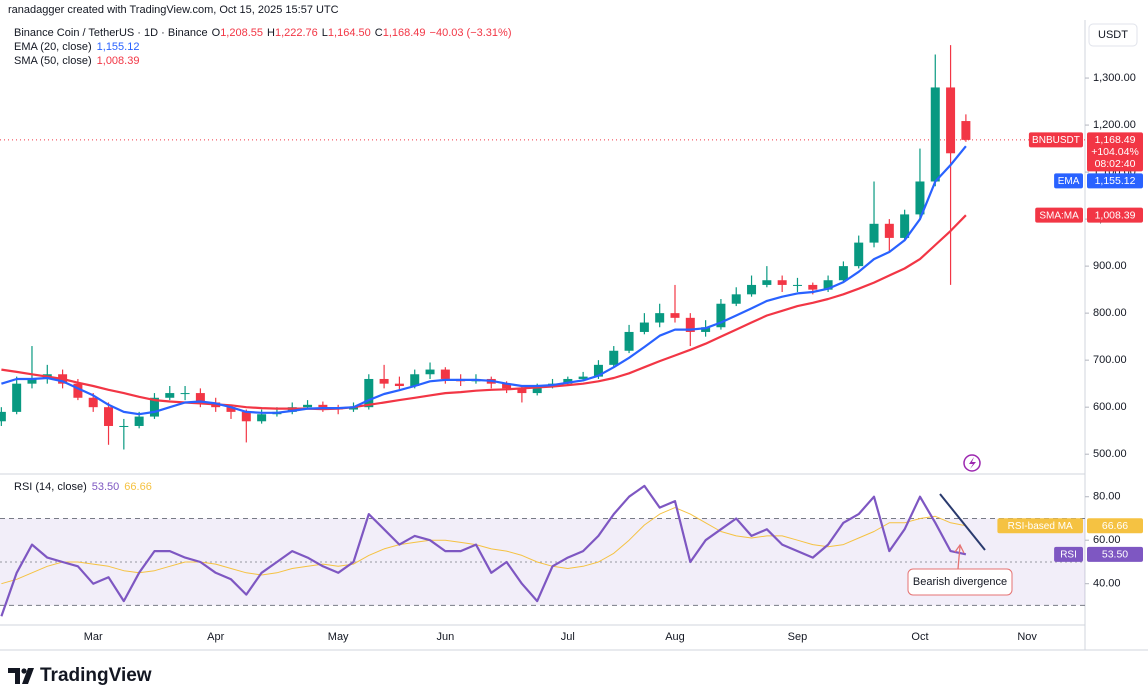  I want to click on currency: USDT, so click(1113, 35).